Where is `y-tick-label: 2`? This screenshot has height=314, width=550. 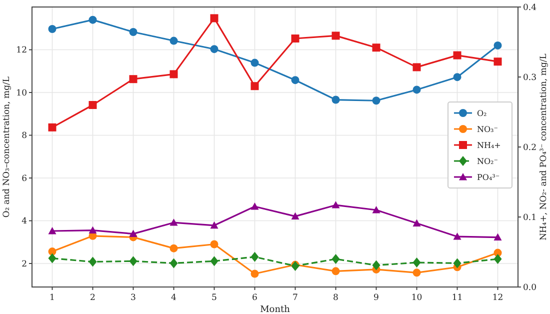
y-tick-label: 2 is located at coordinates (24, 264).